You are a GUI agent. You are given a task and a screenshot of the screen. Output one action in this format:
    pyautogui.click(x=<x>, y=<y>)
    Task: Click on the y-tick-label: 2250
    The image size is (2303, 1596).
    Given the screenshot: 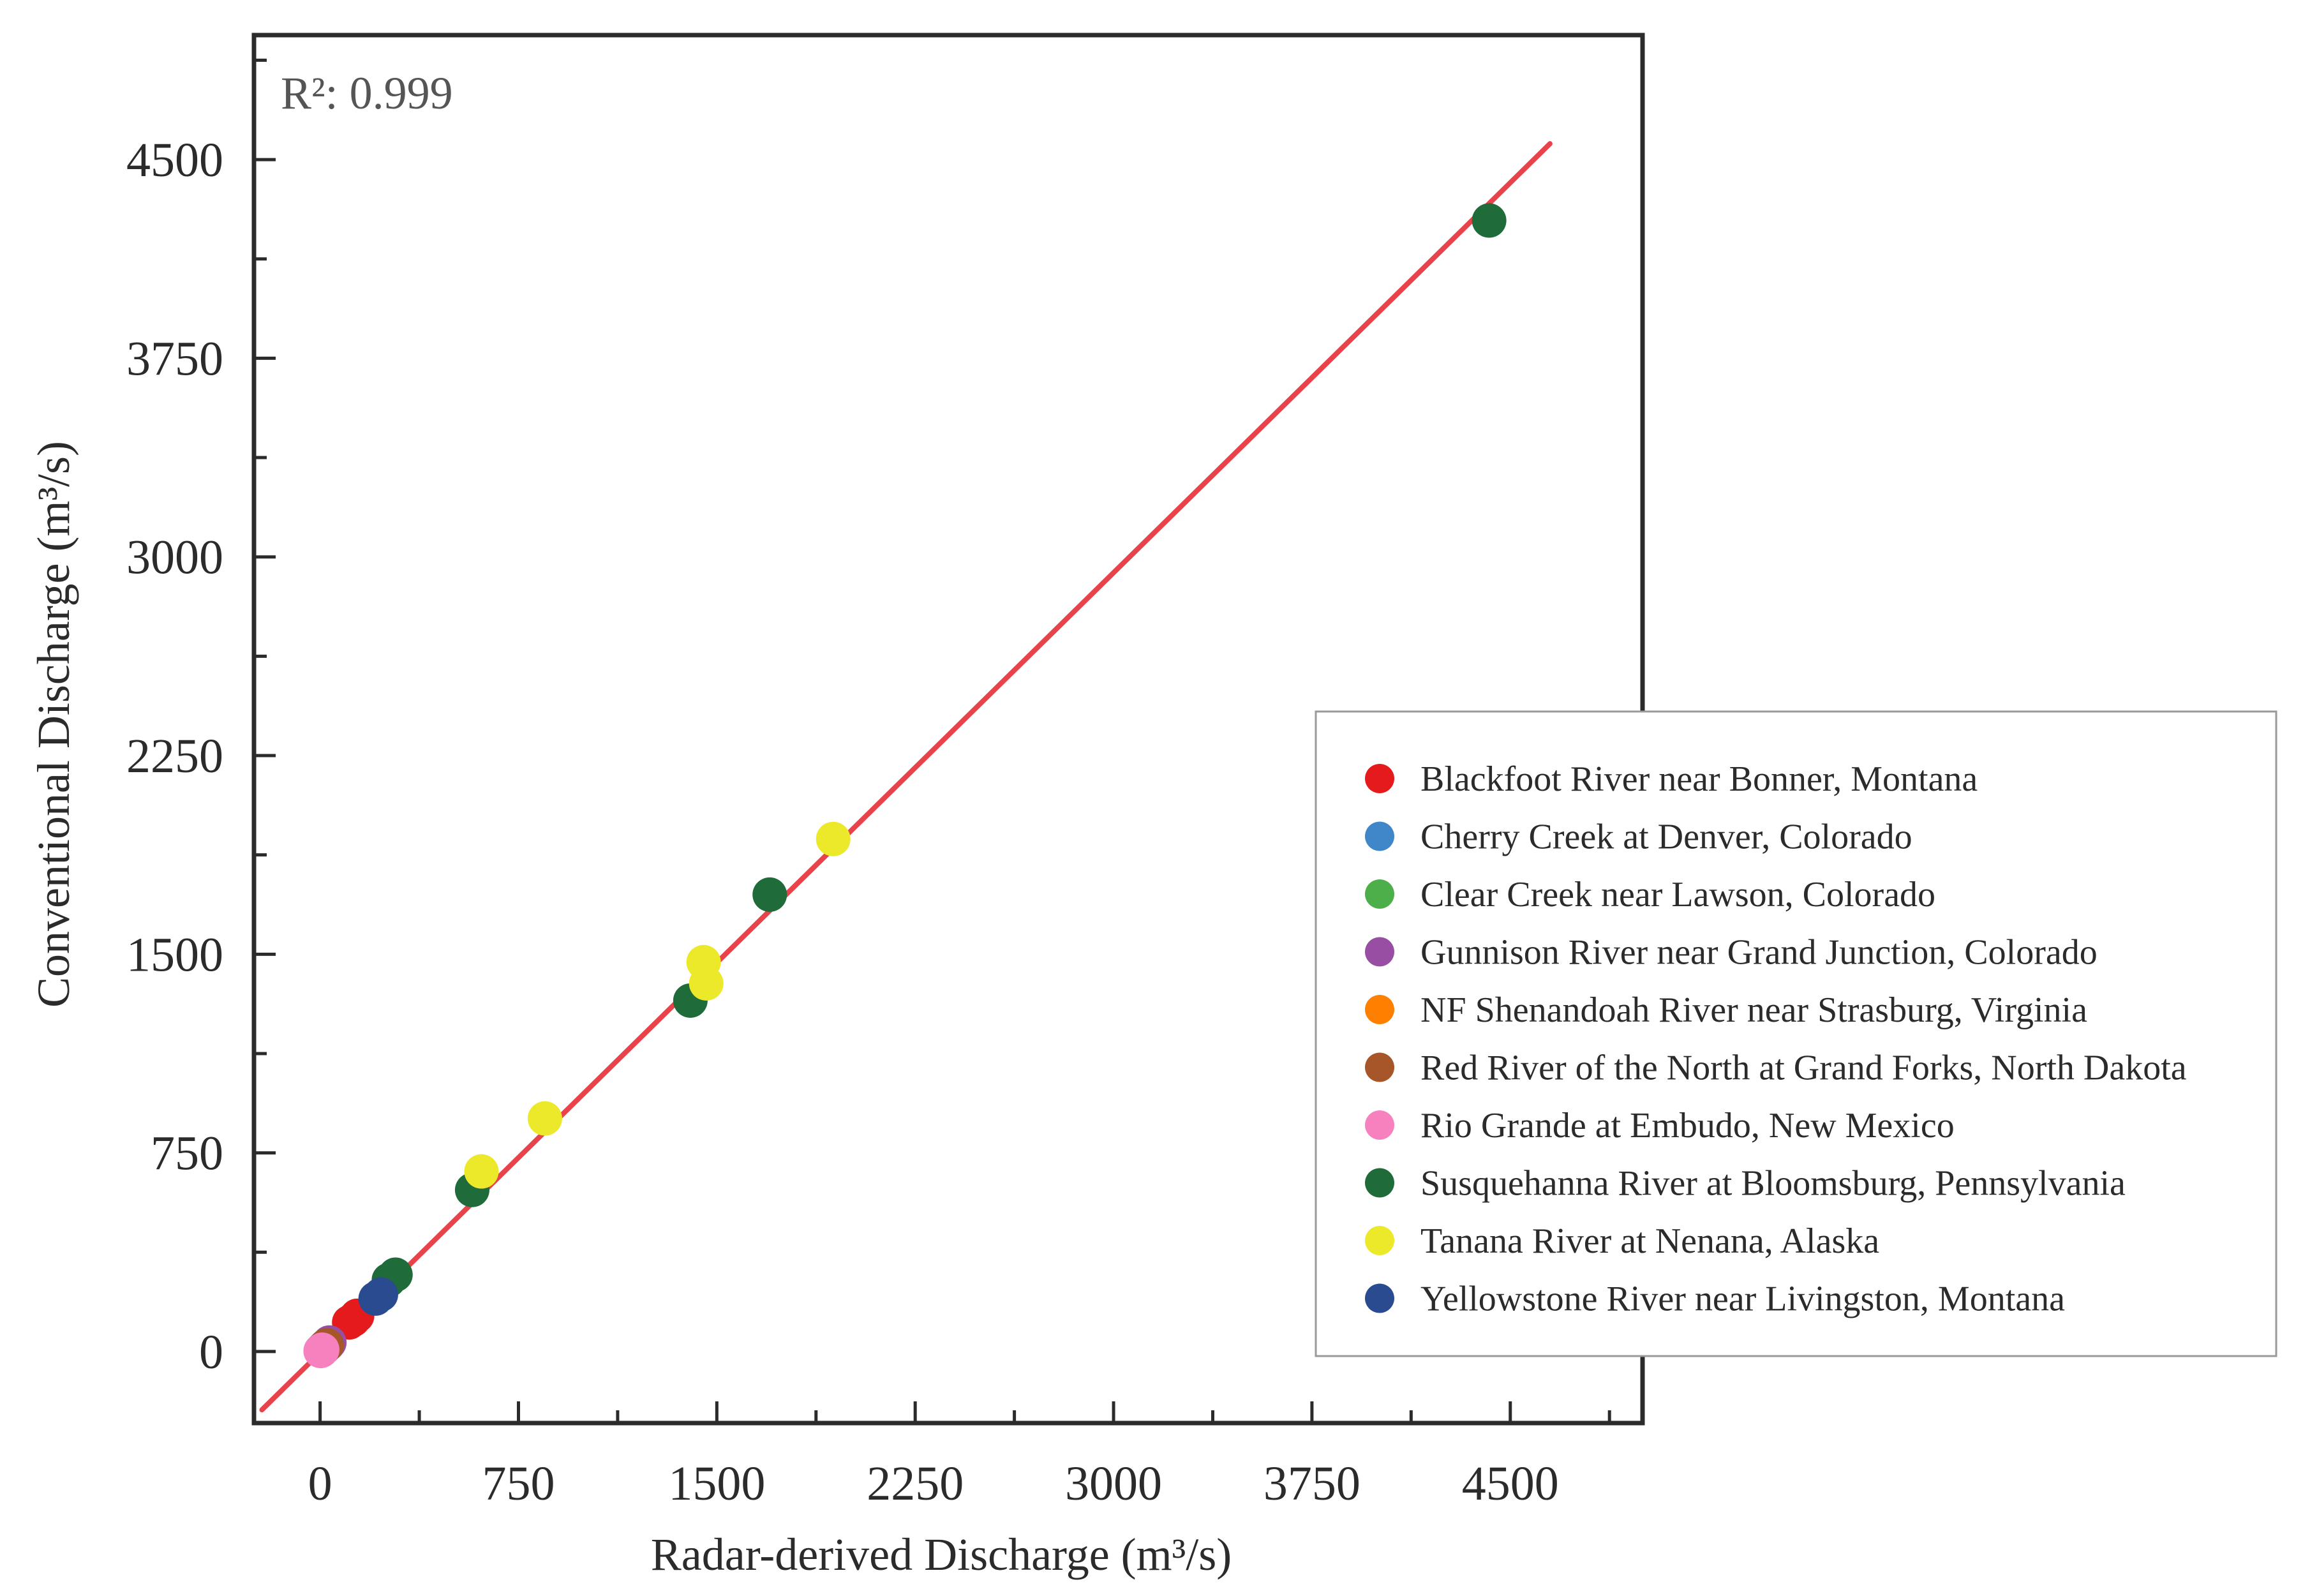 What is the action you would take?
    pyautogui.click(x=174, y=756)
    